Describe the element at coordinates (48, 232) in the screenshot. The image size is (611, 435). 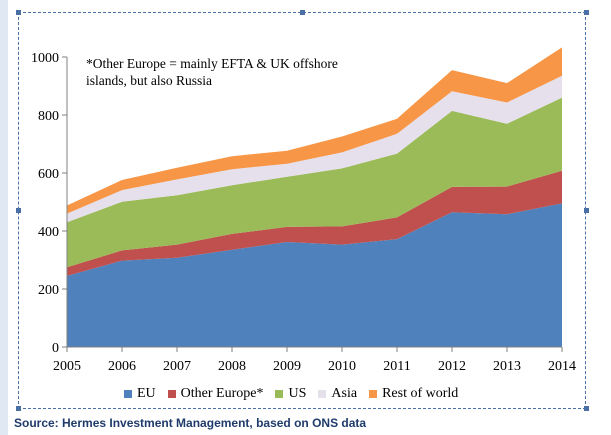
I see `y-tick-label: 400` at that location.